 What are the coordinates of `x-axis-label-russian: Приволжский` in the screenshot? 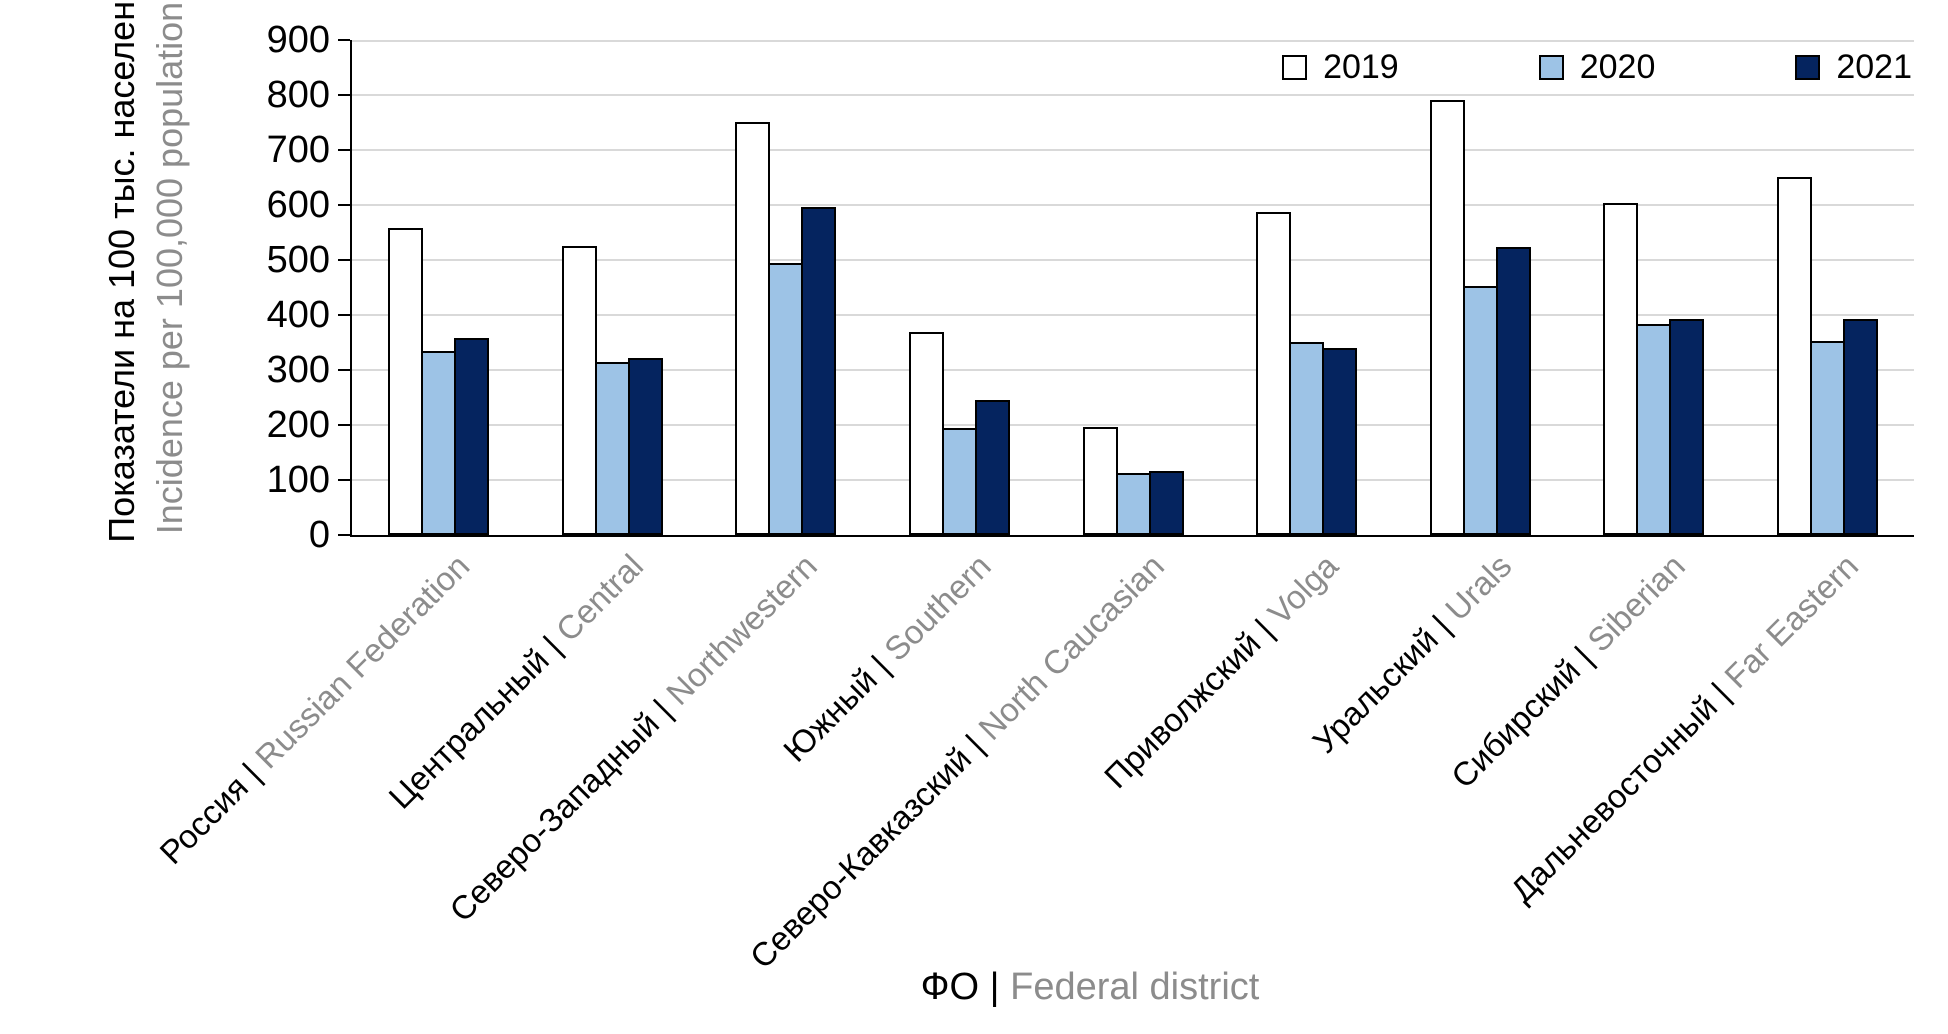 It's located at (1182, 710).